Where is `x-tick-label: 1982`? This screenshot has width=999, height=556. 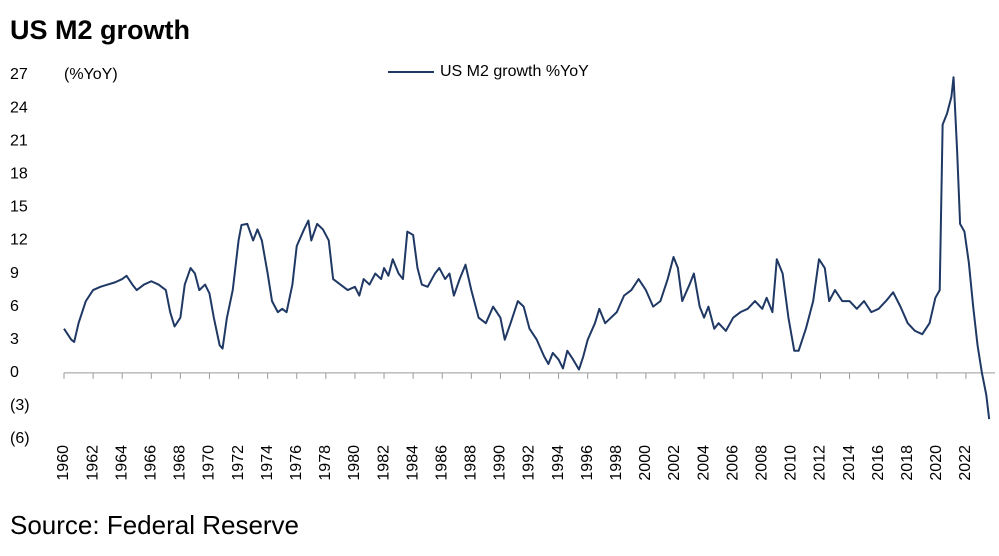 x-tick-label: 1982 is located at coordinates (383, 463).